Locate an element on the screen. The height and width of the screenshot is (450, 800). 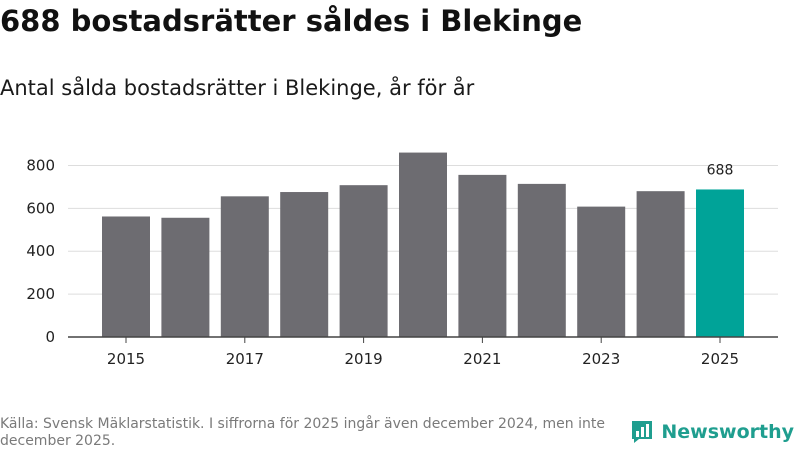
x-tick-label: 2017 is located at coordinates (245, 359).